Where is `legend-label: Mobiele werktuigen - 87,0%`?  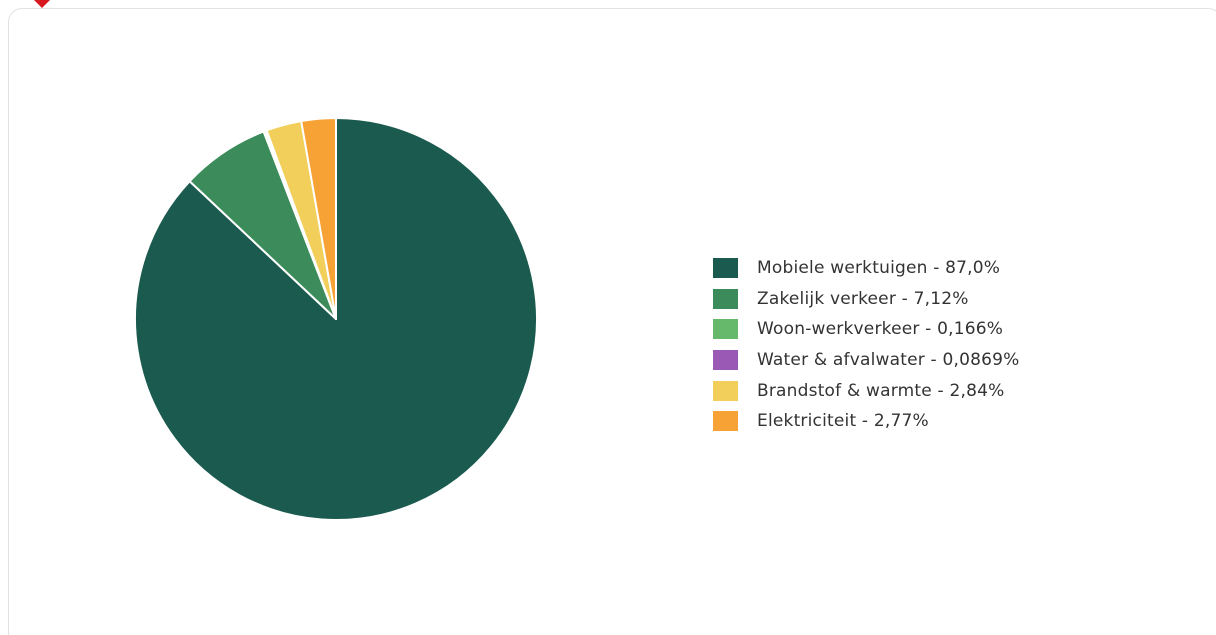 legend-label: Mobiele werktuigen - 87,0% is located at coordinates (879, 268).